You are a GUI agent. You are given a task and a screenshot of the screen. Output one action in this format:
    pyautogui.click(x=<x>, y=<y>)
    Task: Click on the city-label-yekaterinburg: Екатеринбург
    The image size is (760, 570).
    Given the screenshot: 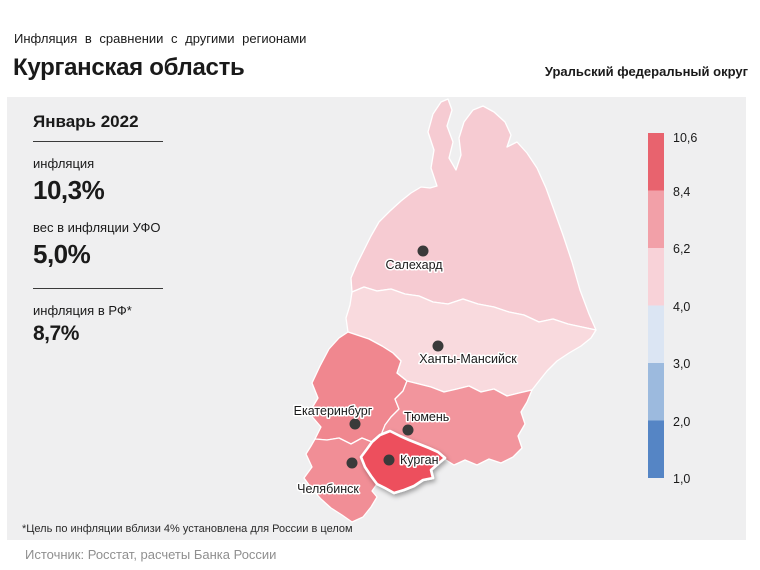 What is the action you would take?
    pyautogui.click(x=333, y=411)
    